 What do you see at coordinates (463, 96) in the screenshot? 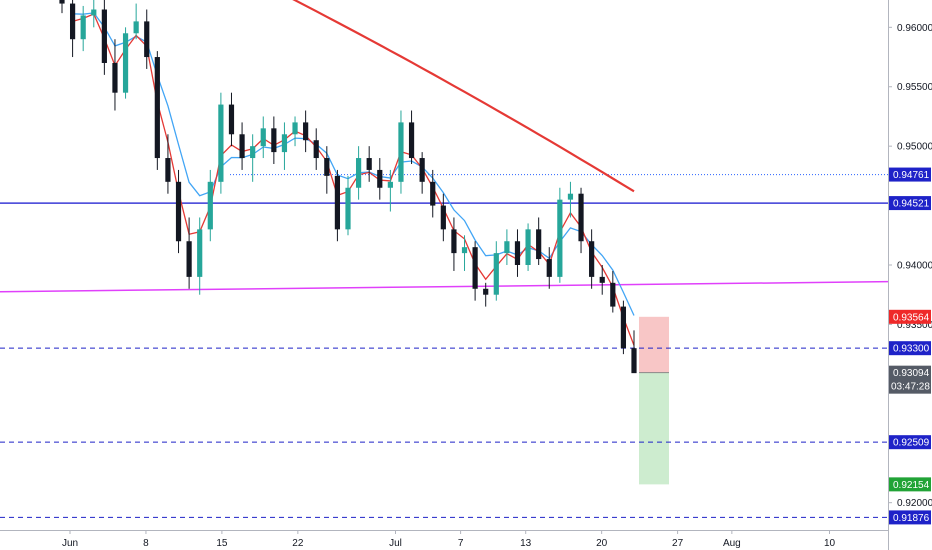
I see `slow-moving-average-line` at bounding box center [463, 96].